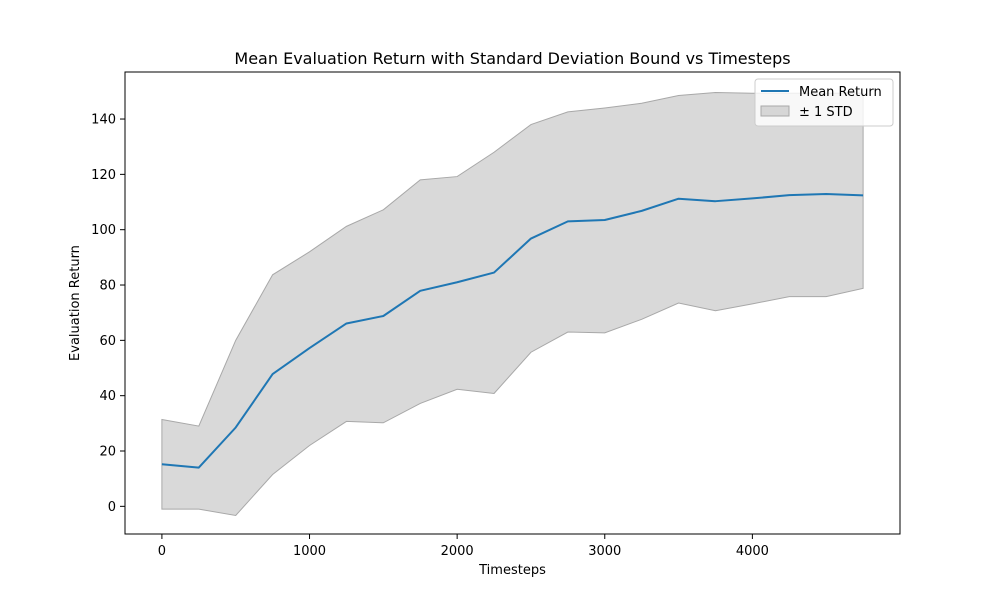 Image resolution: width=1000 pixels, height=600 pixels. Describe the element at coordinates (752, 551) in the screenshot. I see `x-tick-label: 4000` at that location.